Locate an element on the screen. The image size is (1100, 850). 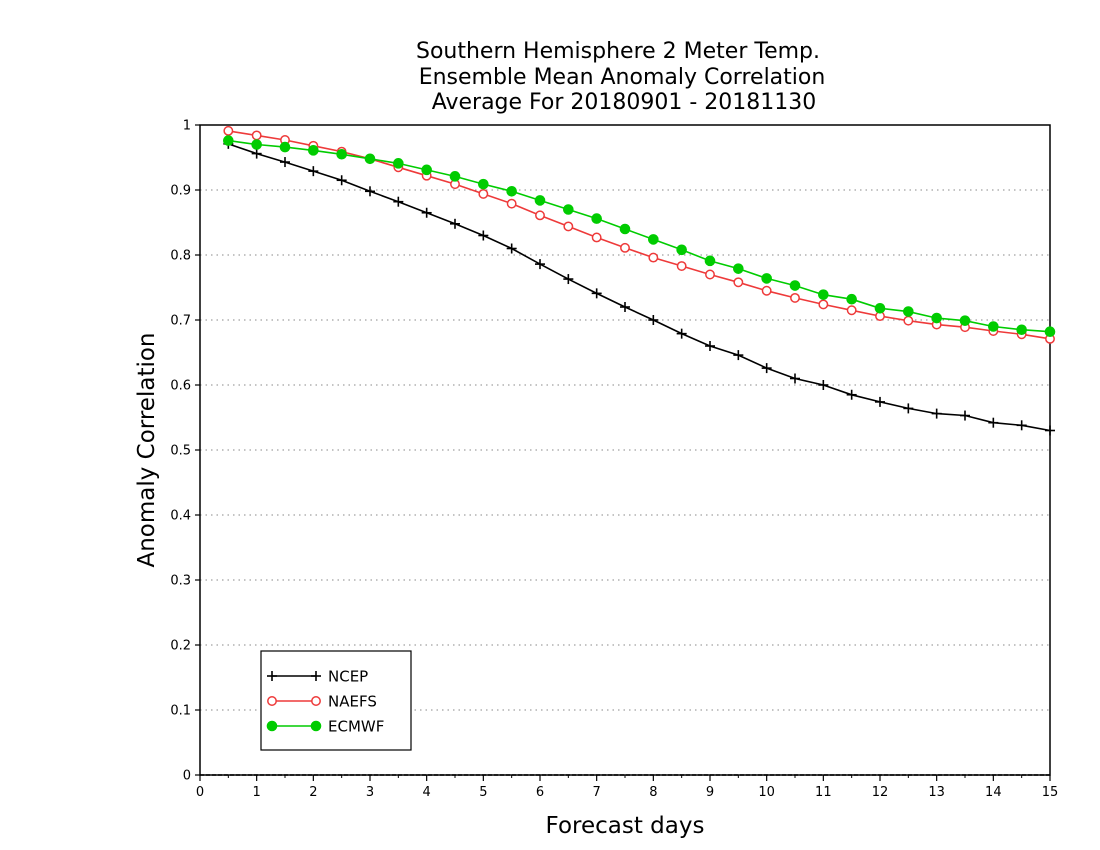
y-tick-label-4: 0.4 is located at coordinates (180, 516).